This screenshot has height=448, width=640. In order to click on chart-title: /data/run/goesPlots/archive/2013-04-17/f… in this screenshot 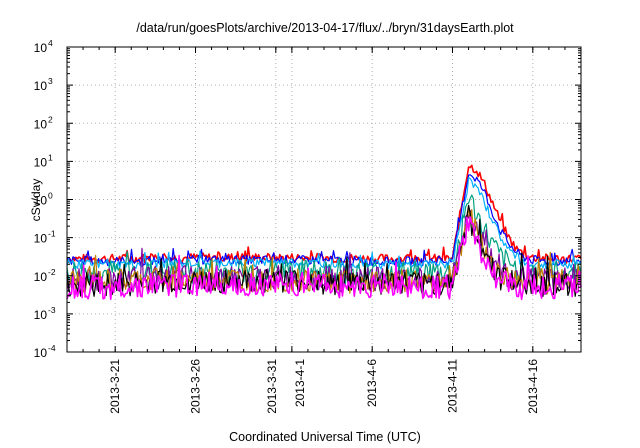, I will do `click(325, 28)`.